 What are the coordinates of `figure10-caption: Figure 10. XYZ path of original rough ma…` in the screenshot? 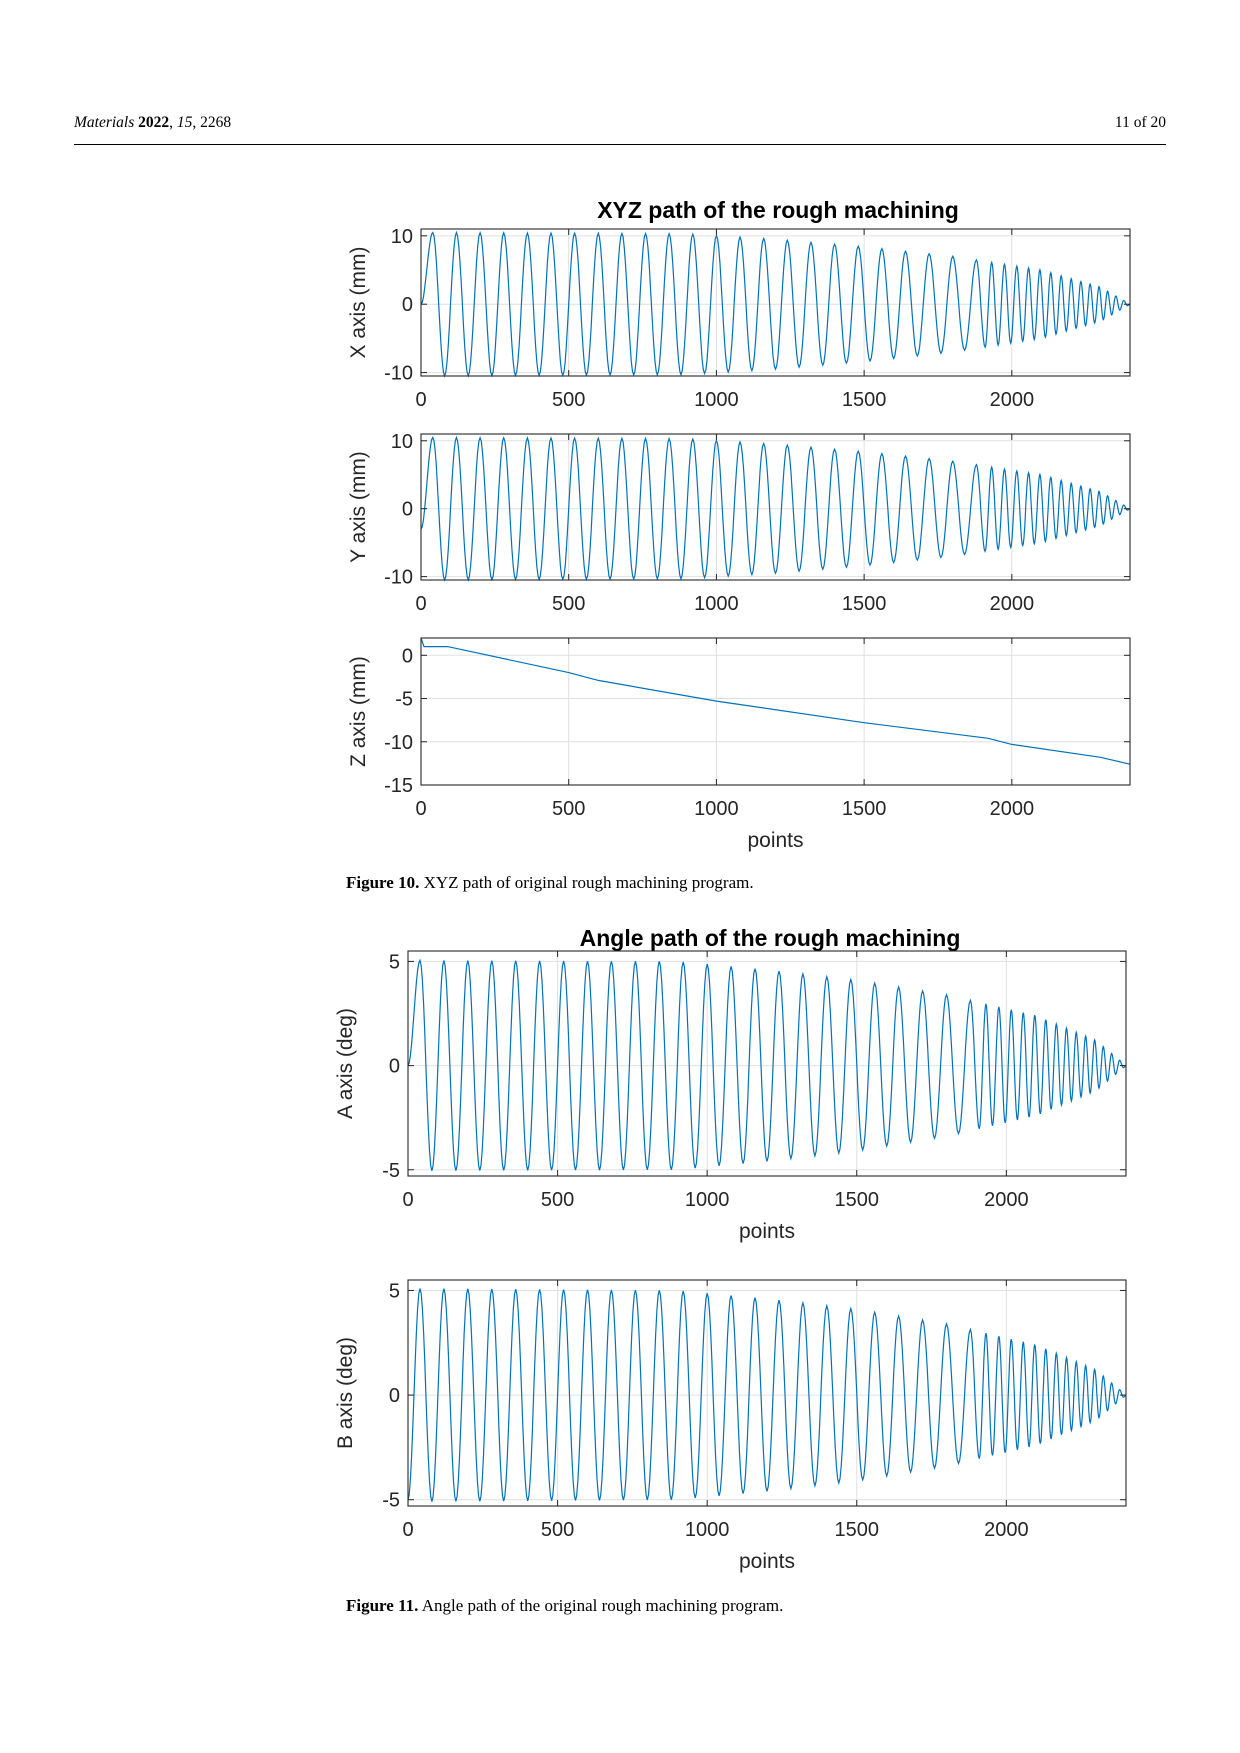 It's located at (550, 883).